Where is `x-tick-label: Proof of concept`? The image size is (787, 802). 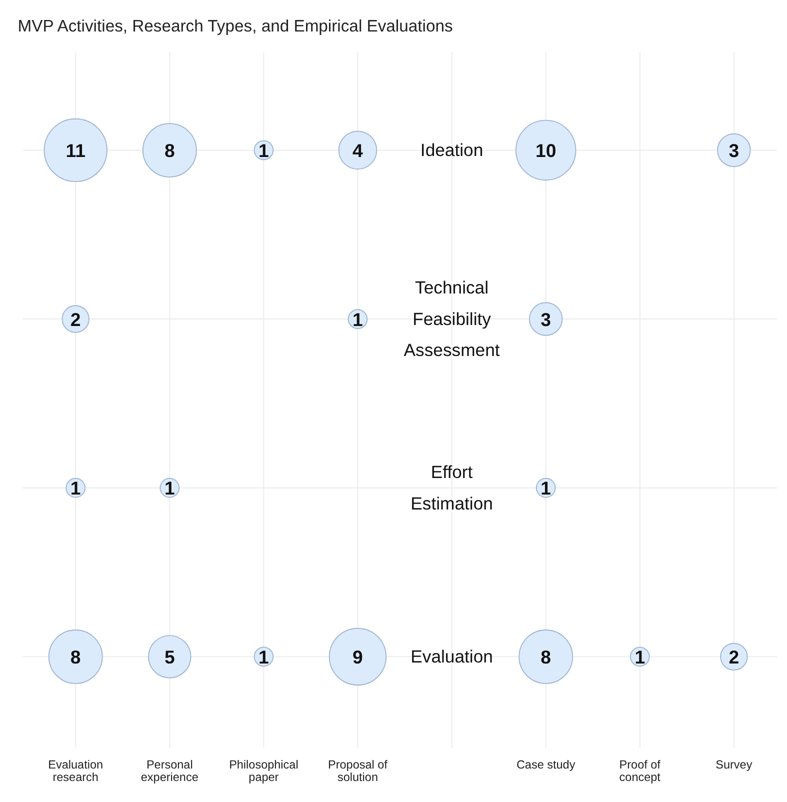
x-tick-label: Proof of concept is located at coordinates (640, 771).